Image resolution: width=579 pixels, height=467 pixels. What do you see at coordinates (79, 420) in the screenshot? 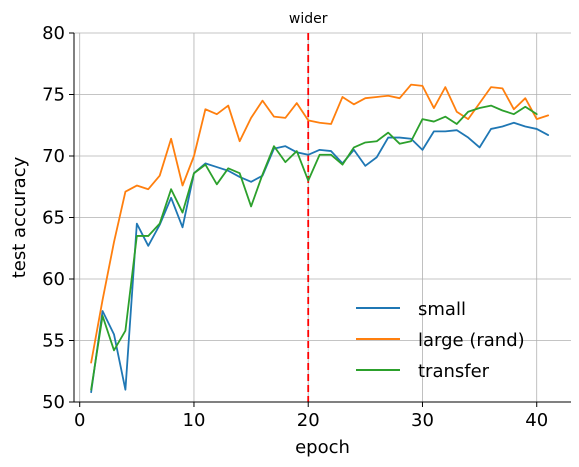
I see `x-tick-label-0: 0` at bounding box center [79, 420].